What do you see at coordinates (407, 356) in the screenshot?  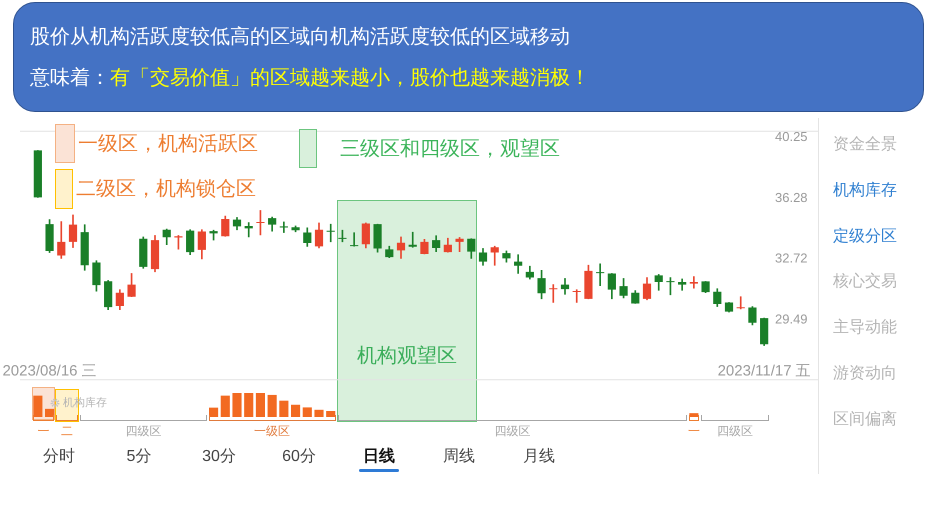 I see `annotation: 机构观望区` at bounding box center [407, 356].